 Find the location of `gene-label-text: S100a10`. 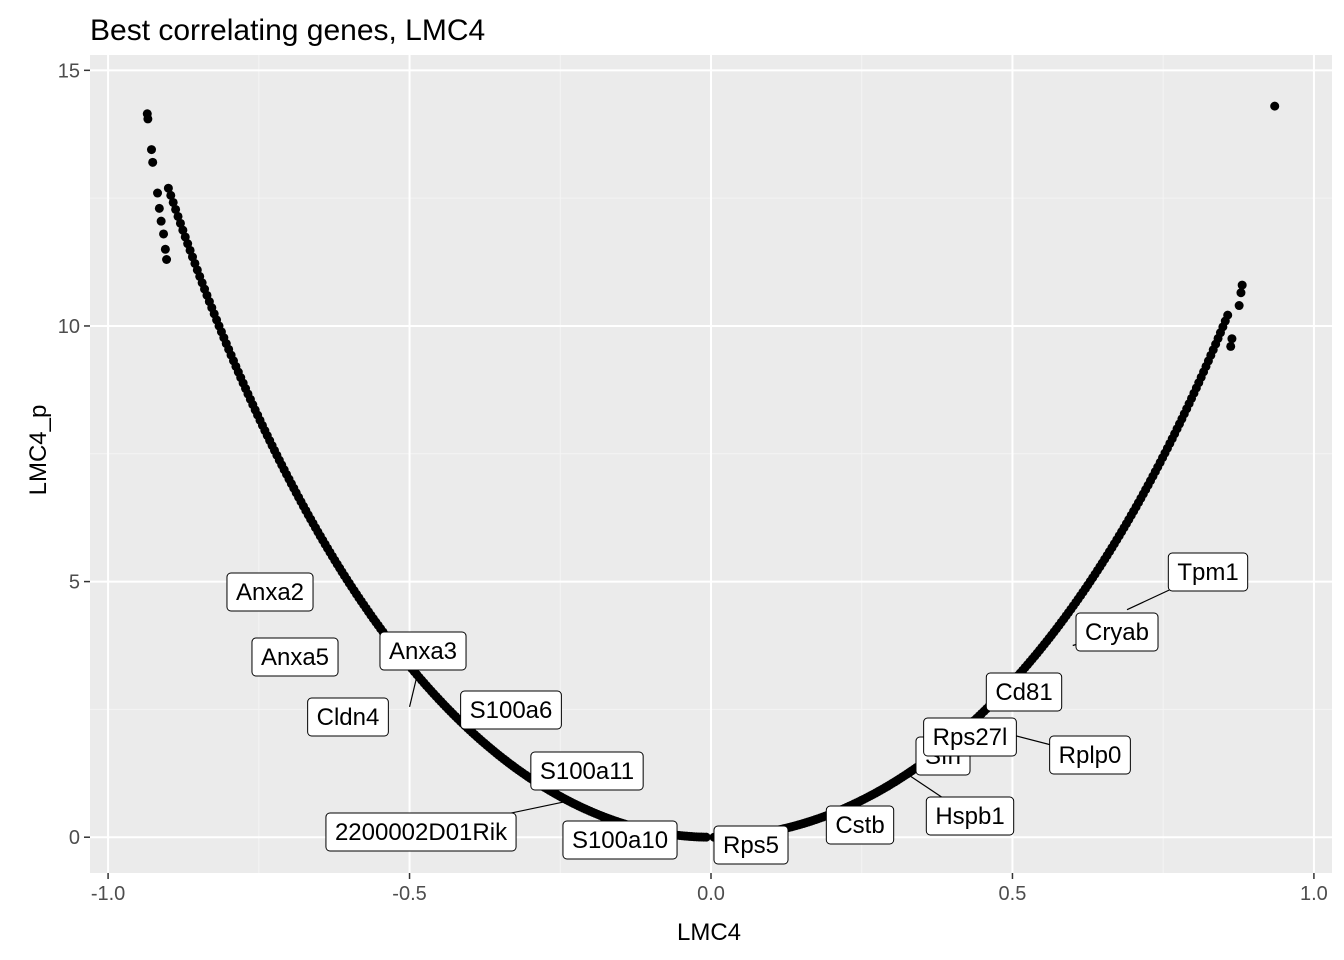

gene-label-text: S100a10 is located at coordinates (620, 840).